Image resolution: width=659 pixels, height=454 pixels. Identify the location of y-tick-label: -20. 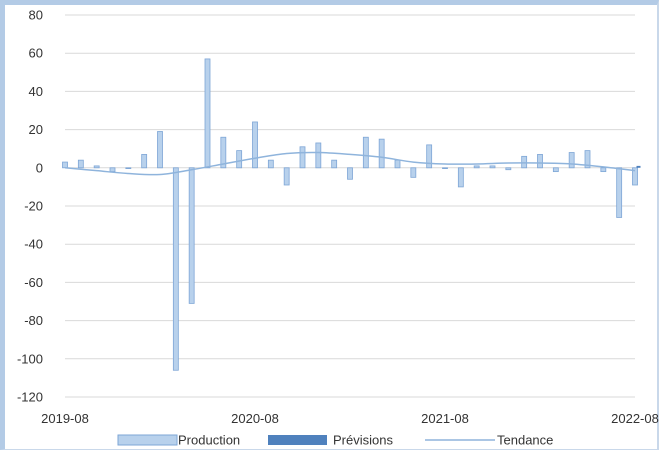
(33, 206).